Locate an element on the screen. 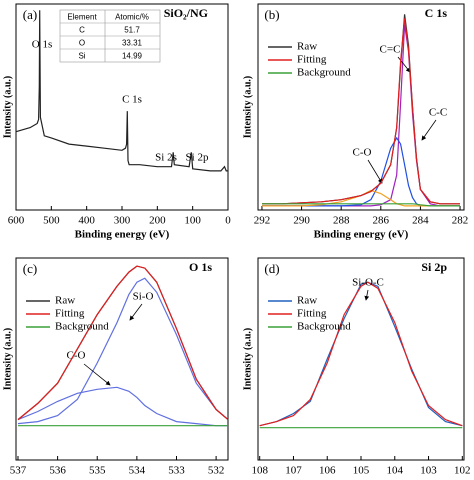 The height and width of the screenshot is (480, 474). x-tick-label: 537 is located at coordinates (18, 471).